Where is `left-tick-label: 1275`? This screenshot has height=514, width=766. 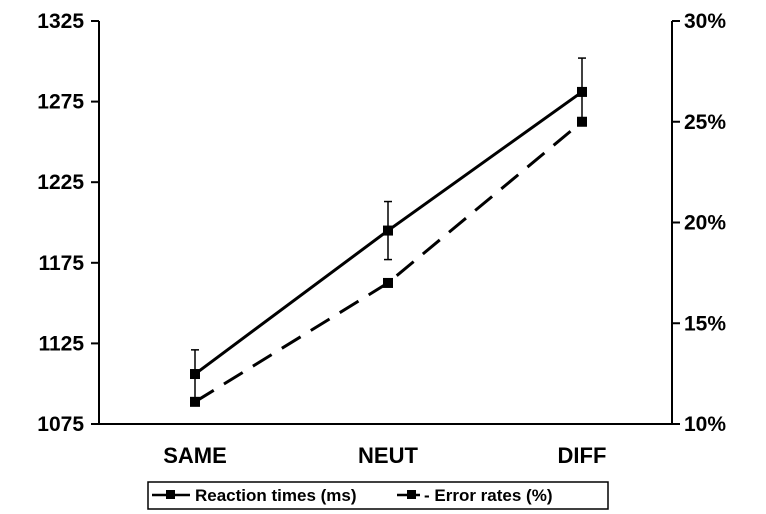 left-tick-label: 1275 is located at coordinates (60, 102).